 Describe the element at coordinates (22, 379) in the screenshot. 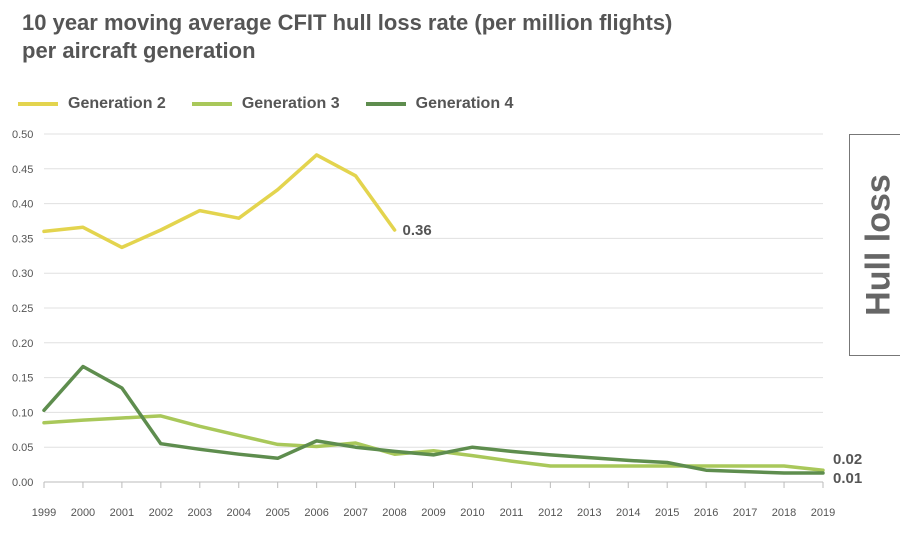

I see `y-tick-label: 0.15` at that location.